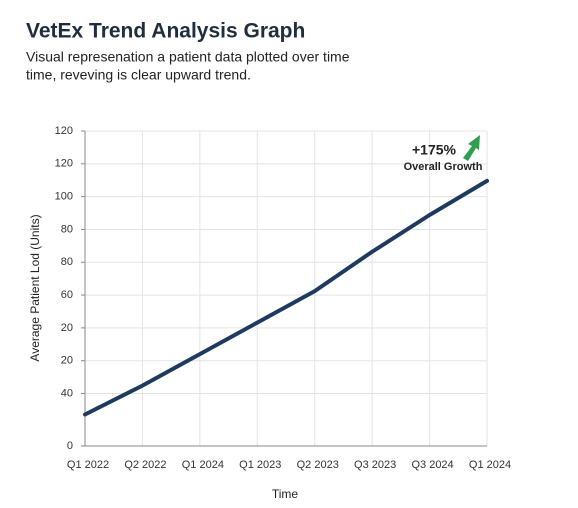 The image size is (578, 508). What do you see at coordinates (165, 31) in the screenshot?
I see `chart-title: VetEx Trend Analysis Graph` at bounding box center [165, 31].